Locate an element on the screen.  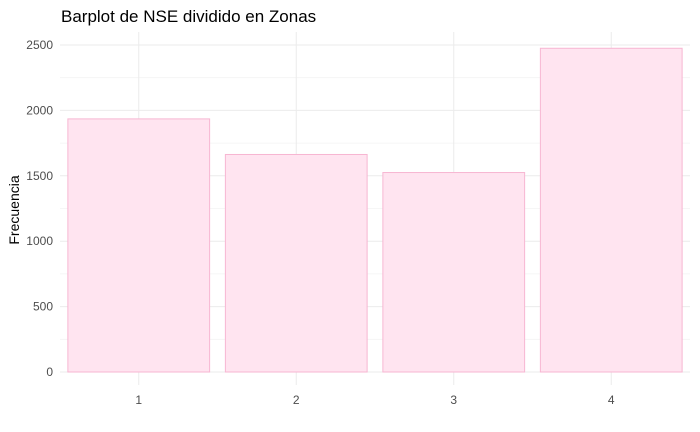
x-tick-label: 2 is located at coordinates (296, 400).